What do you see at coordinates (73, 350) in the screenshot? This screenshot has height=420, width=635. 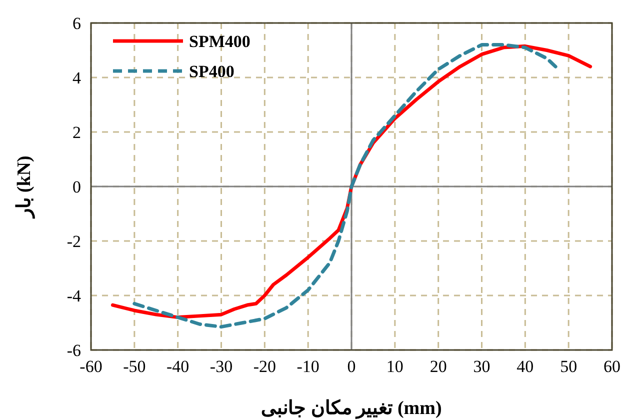 I see `y-tick-label: -6` at bounding box center [73, 350].